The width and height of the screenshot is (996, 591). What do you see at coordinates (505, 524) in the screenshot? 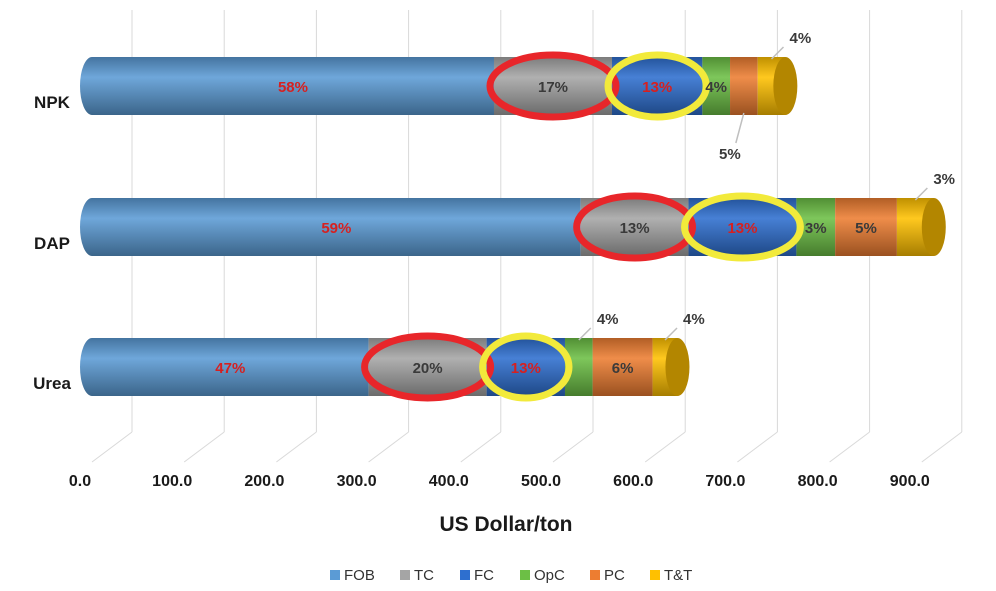
I see `x-axis-title: US Dollar/ton` at bounding box center [505, 524].